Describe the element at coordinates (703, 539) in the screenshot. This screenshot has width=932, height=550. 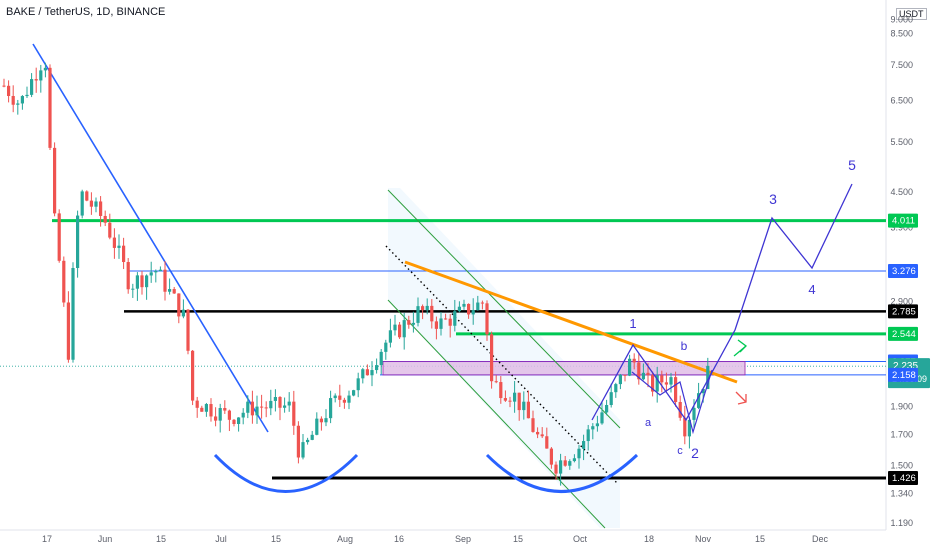
I see `x-tick-label-11: Nov` at that location.